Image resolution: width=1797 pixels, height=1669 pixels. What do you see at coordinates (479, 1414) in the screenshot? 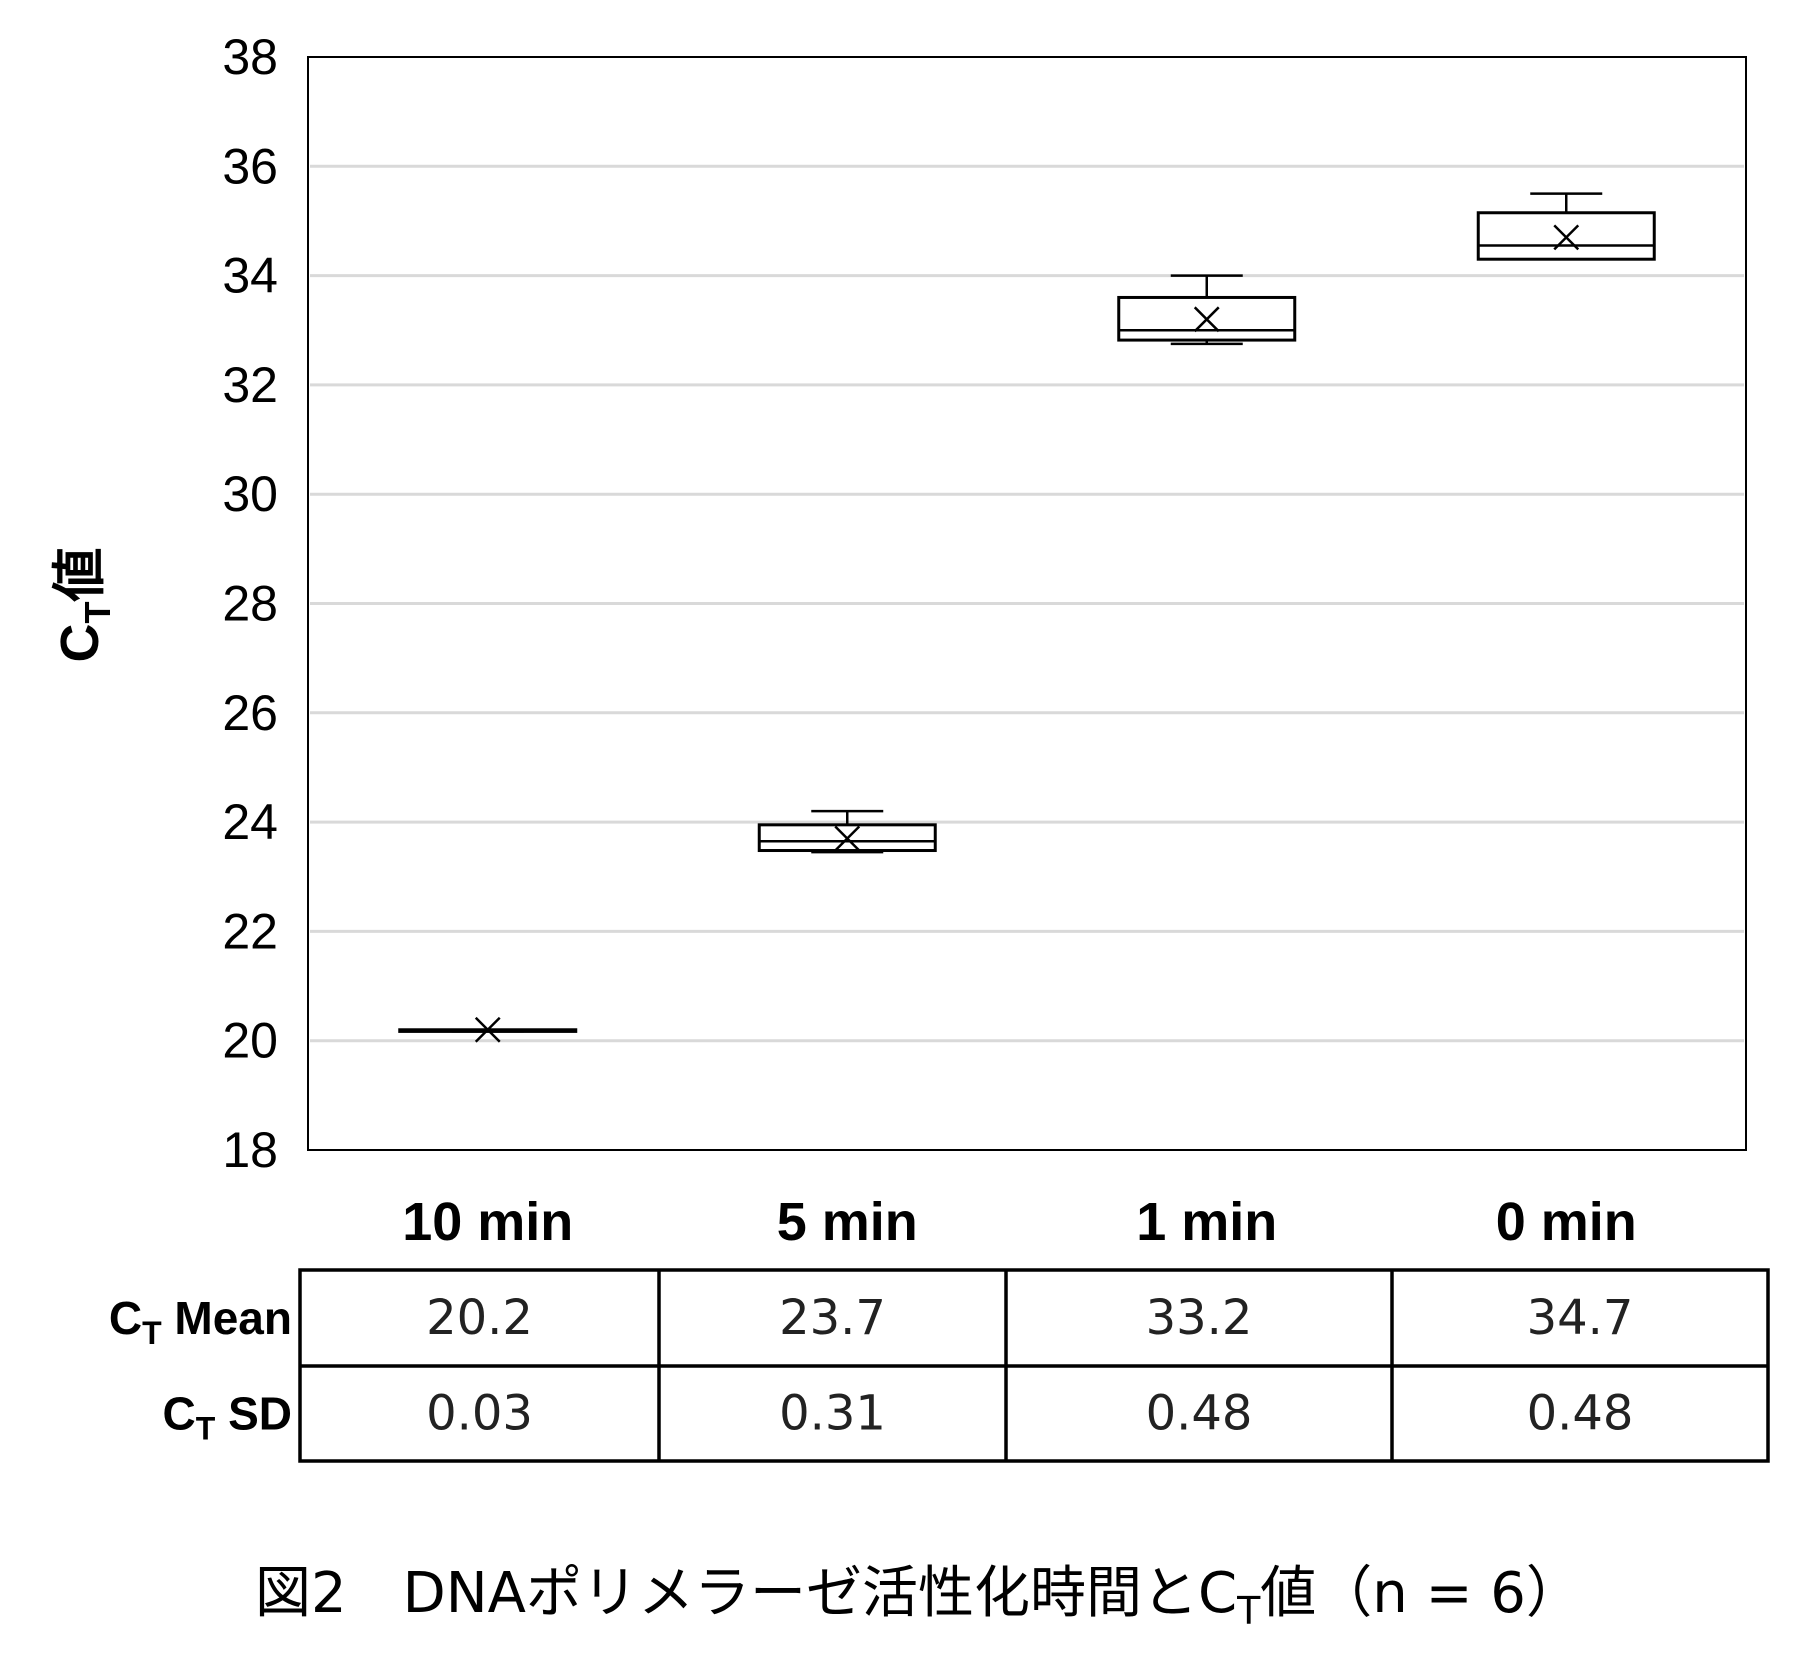
I see `table-cell: 0.03` at bounding box center [479, 1414].